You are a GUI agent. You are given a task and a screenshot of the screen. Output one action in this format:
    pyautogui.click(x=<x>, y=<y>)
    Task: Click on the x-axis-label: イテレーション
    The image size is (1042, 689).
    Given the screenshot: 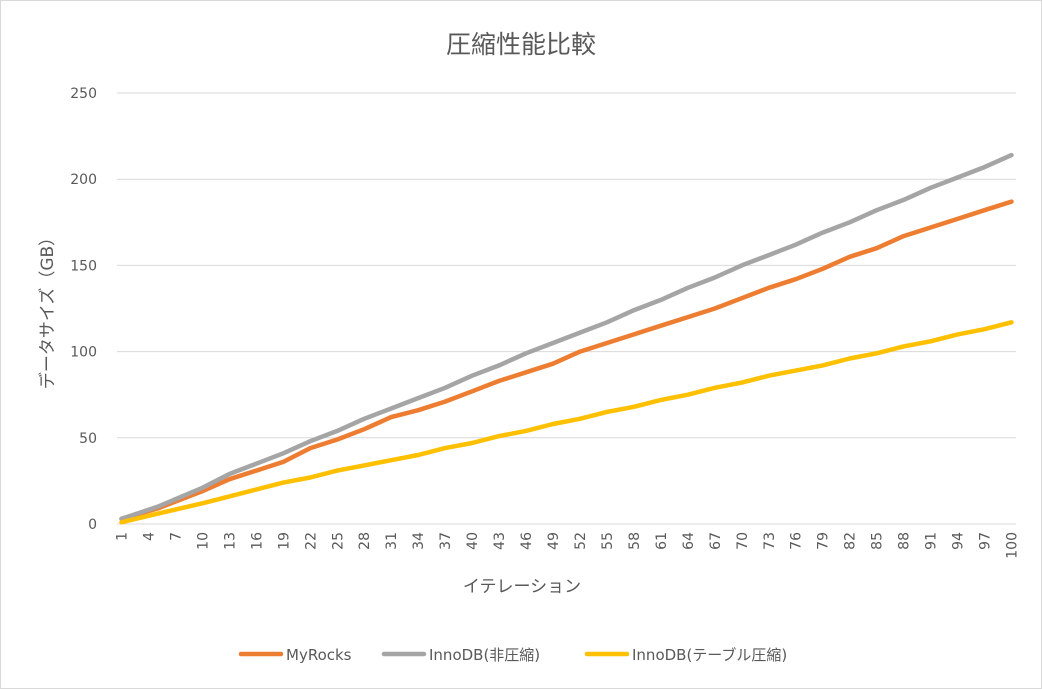 What is the action you would take?
    pyautogui.click(x=522, y=587)
    